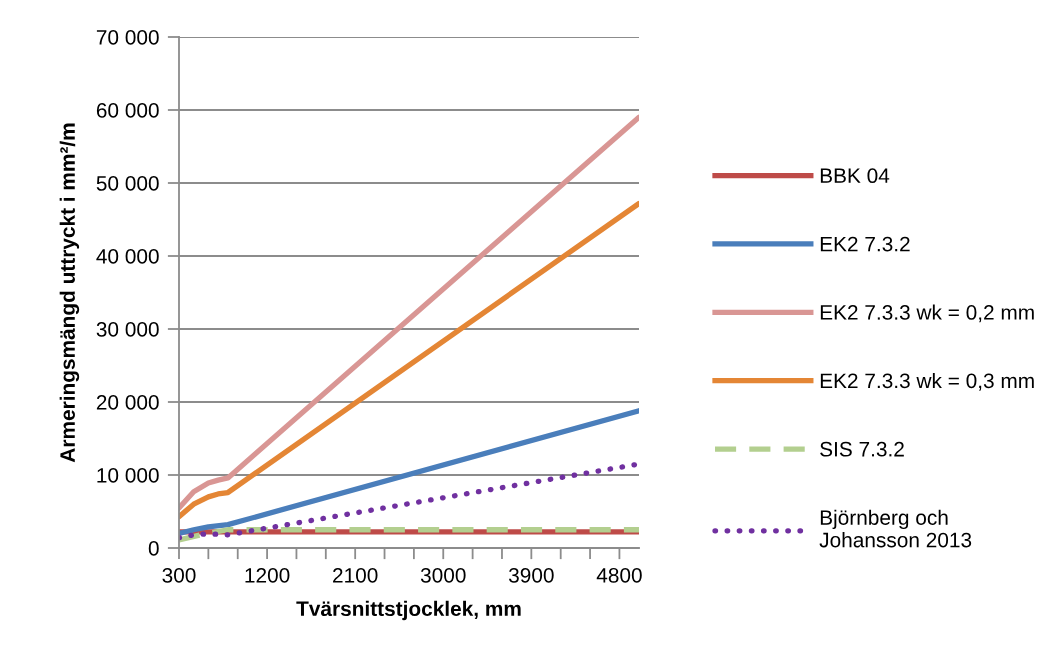  Describe the element at coordinates (128, 475) in the screenshot. I see `y-tick-label: 10 000` at that location.